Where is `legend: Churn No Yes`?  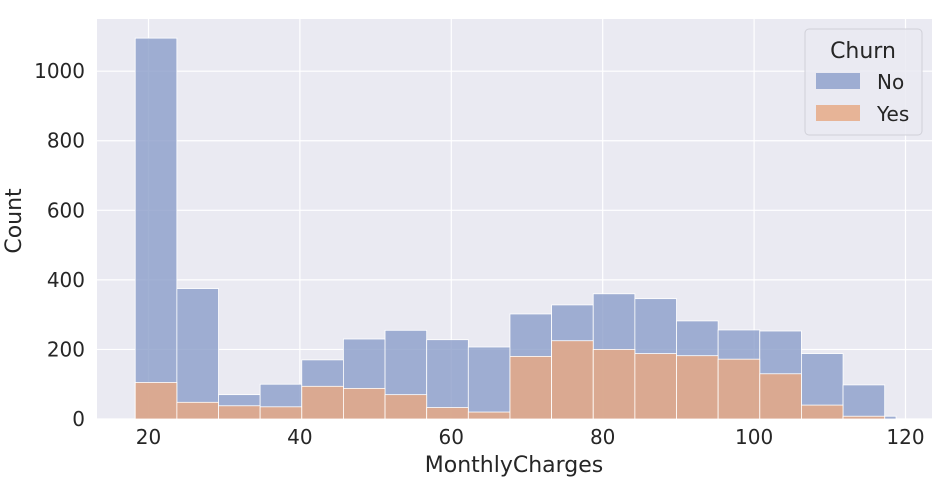 legend: Churn No Yes is located at coordinates (863, 82).